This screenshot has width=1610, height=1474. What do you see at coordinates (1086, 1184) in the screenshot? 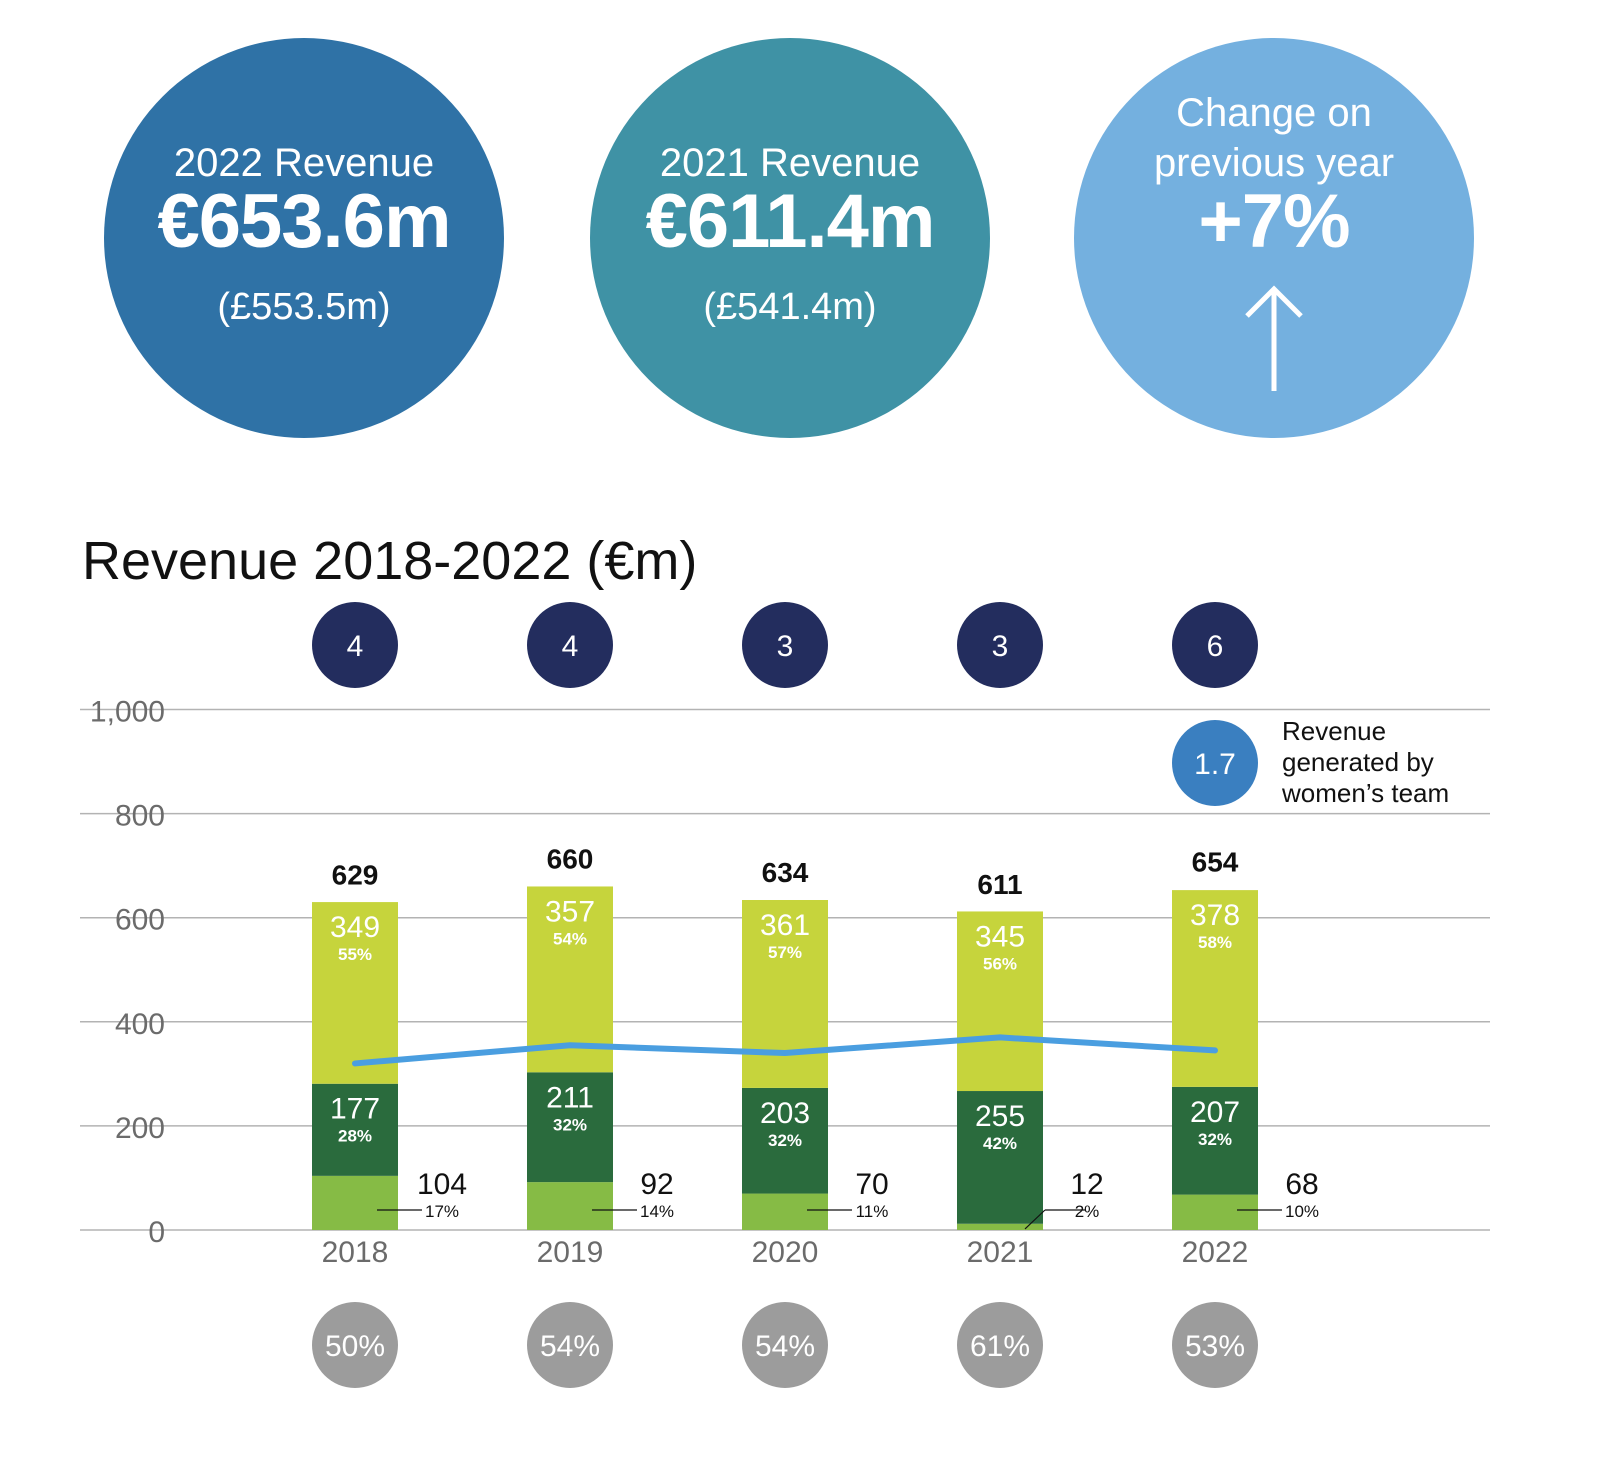
I see `bar-value-label: 12` at bounding box center [1086, 1184].